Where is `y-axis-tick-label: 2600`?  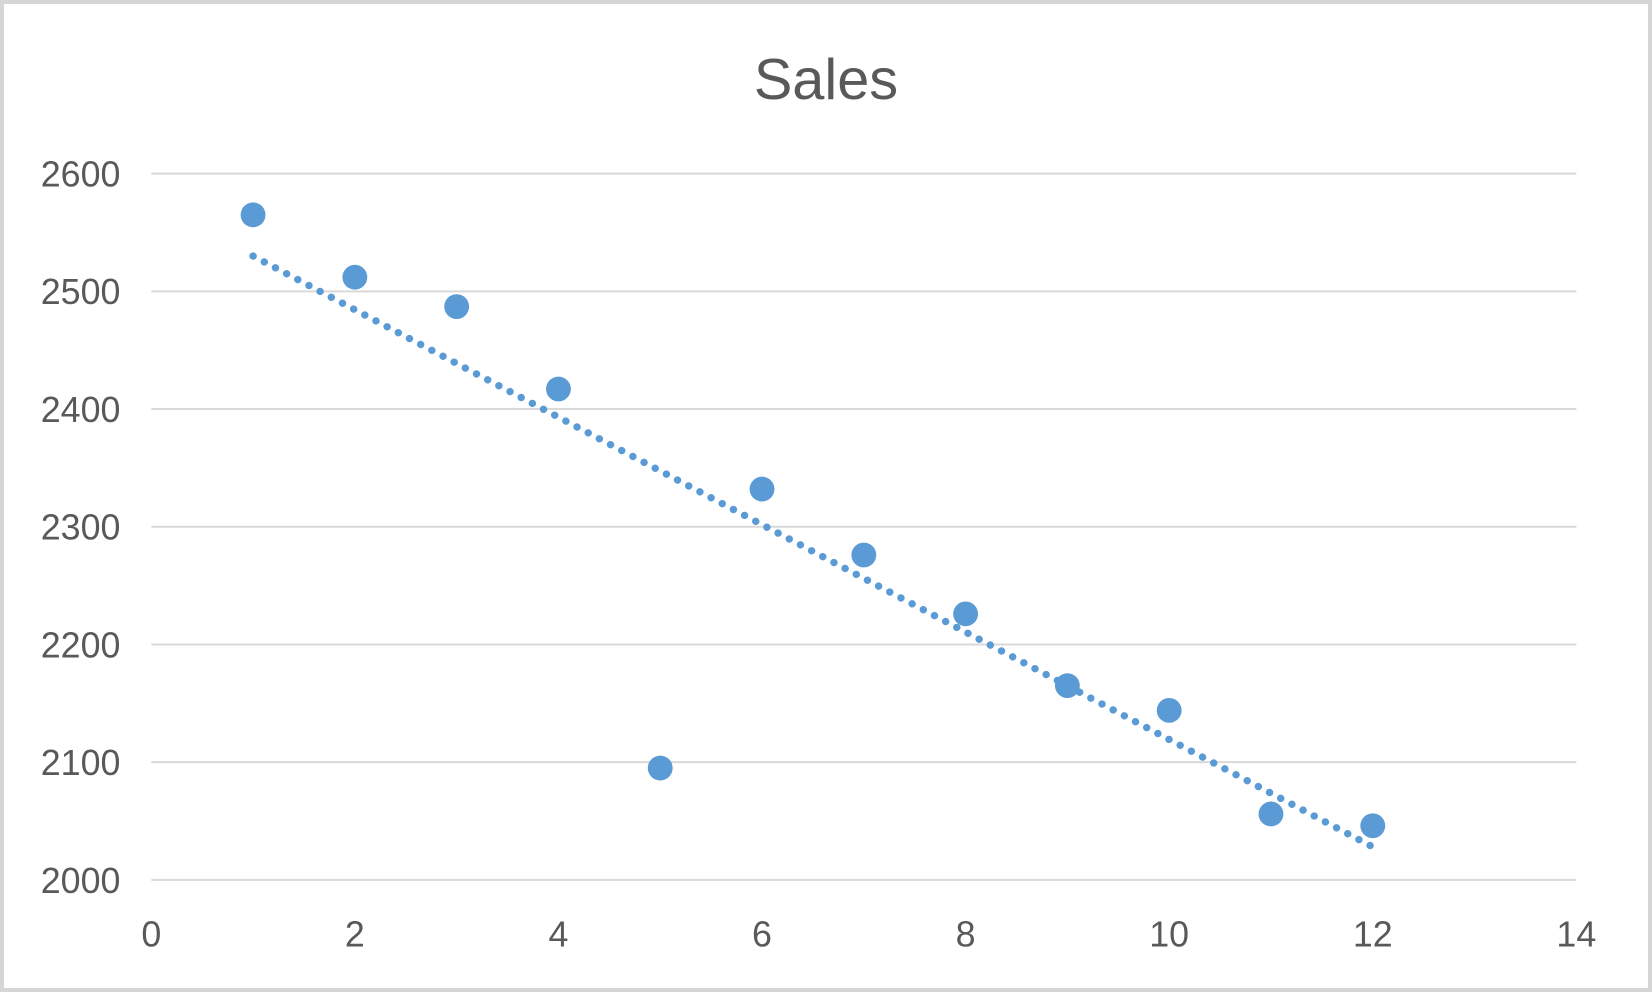 y-axis-tick-label: 2600 is located at coordinates (81, 175).